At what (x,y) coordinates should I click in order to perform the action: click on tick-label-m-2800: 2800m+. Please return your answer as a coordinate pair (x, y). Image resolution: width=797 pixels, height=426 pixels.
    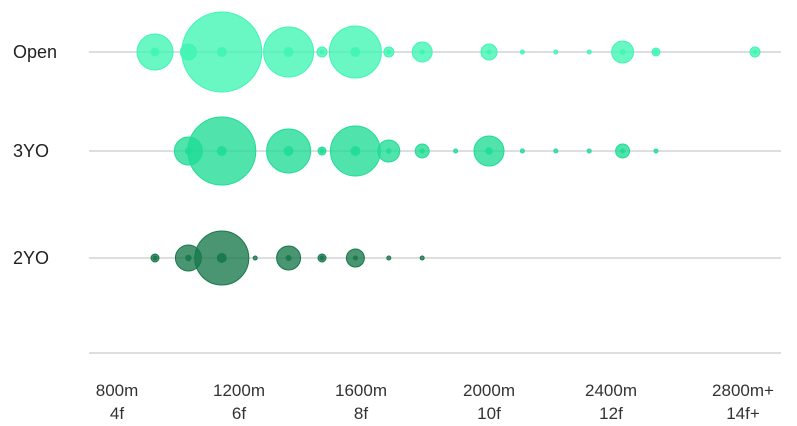
    Looking at the image, I should click on (743, 390).